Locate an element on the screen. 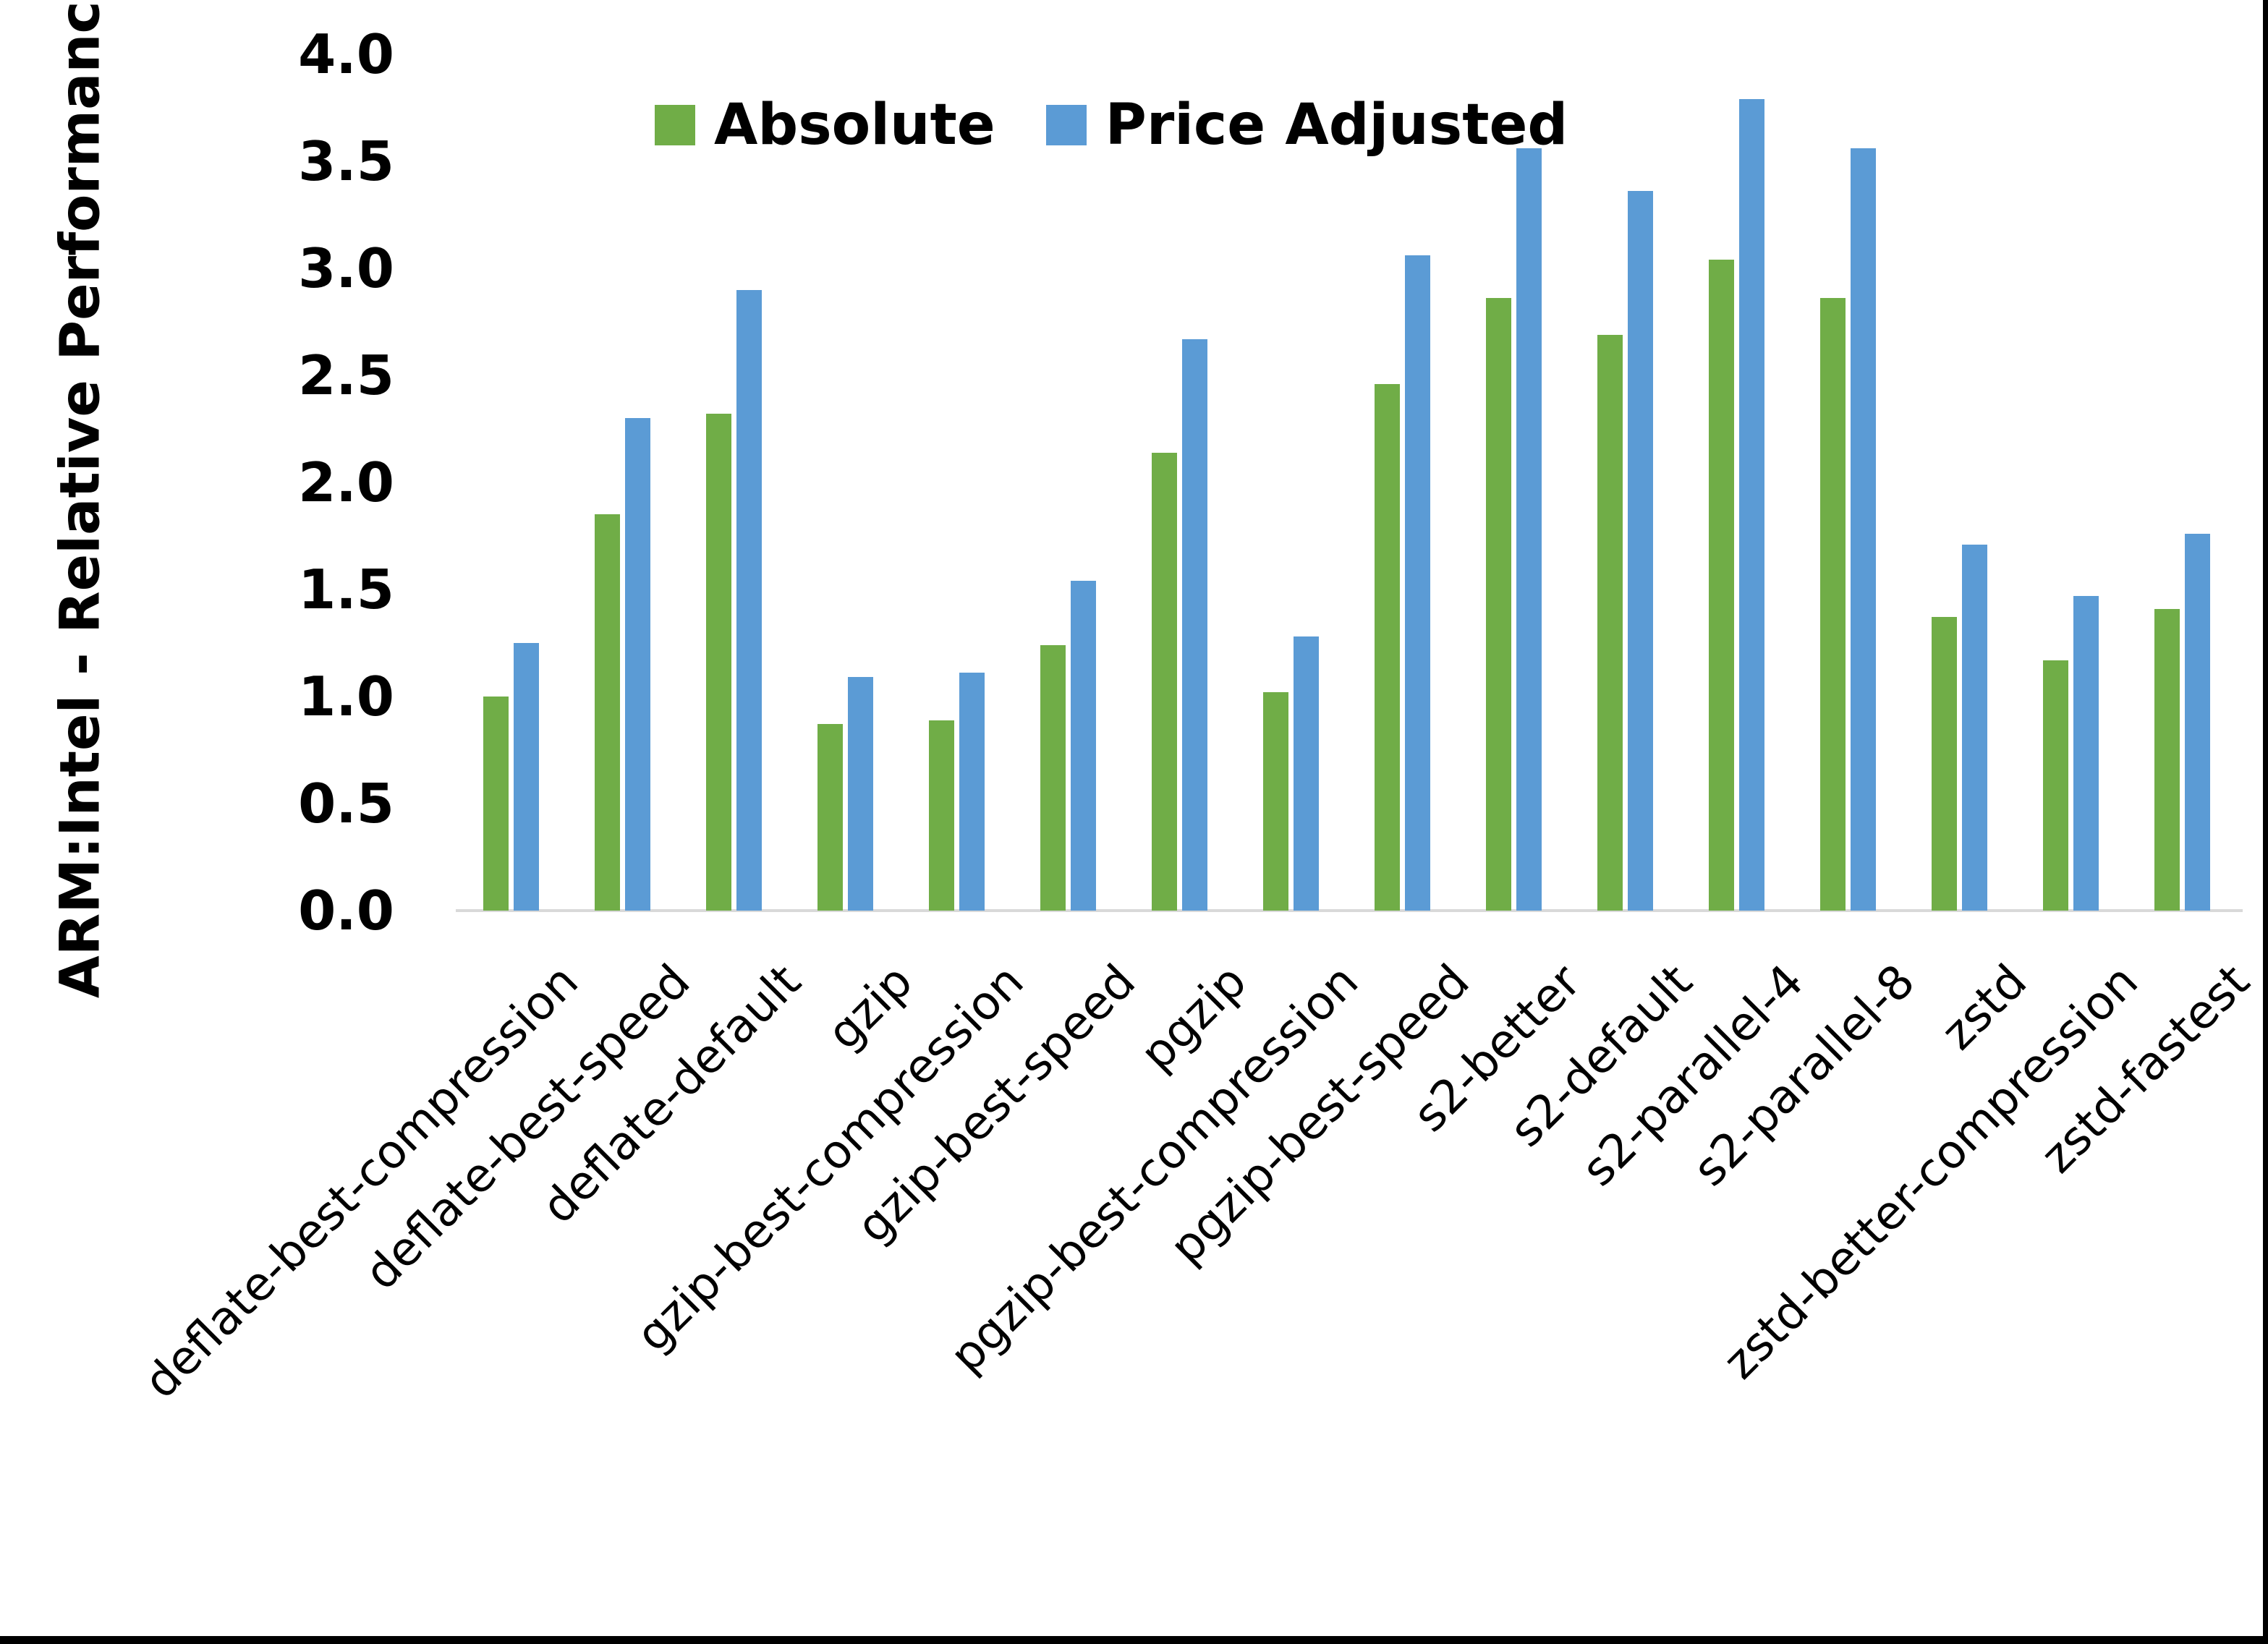 The height and width of the screenshot is (1644, 2268). bar-absolute-zstd is located at coordinates (1944, 764).